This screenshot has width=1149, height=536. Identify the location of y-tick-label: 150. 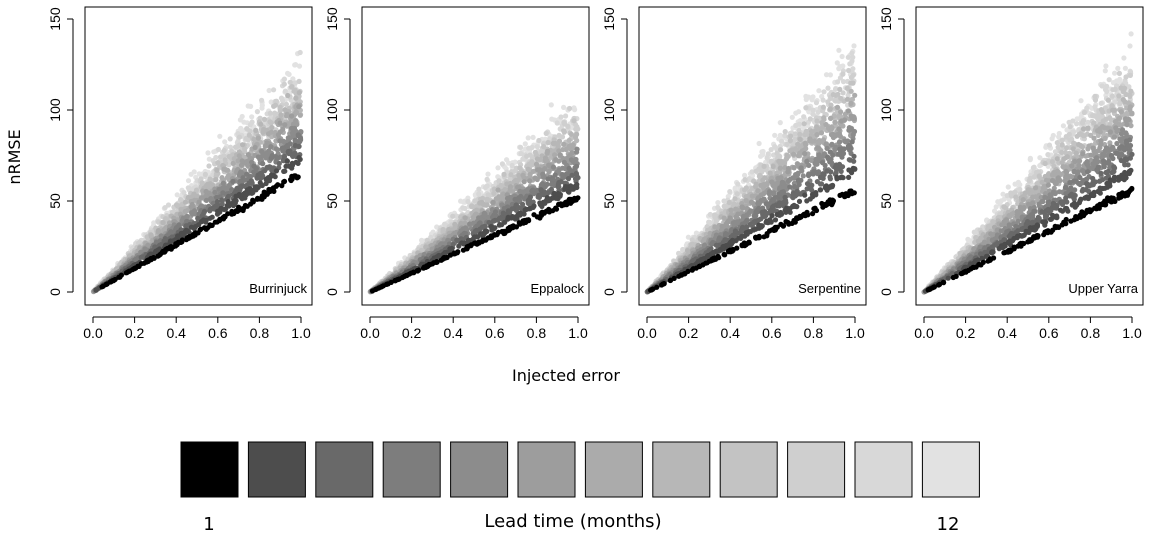
(55, 19).